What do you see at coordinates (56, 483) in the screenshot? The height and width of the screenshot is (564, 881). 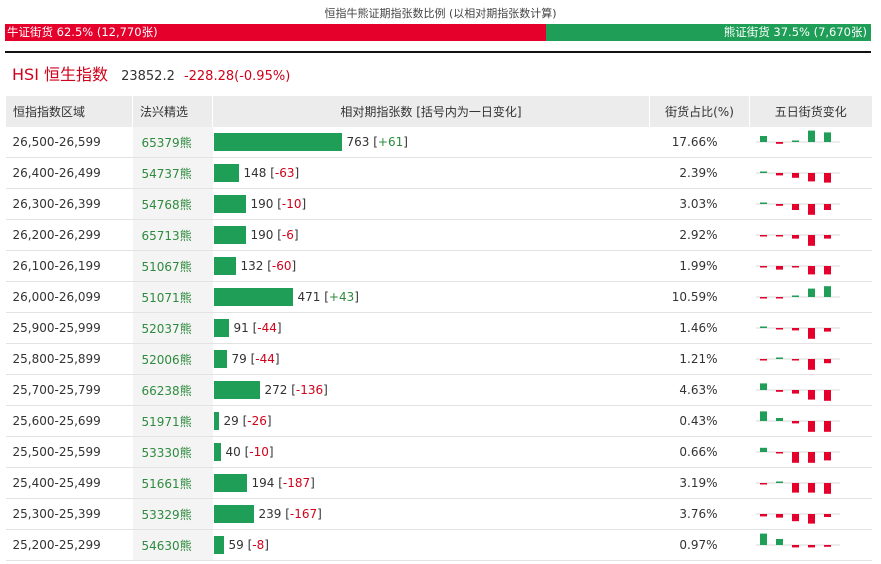 I see `range-text: 25,400-25,499` at bounding box center [56, 483].